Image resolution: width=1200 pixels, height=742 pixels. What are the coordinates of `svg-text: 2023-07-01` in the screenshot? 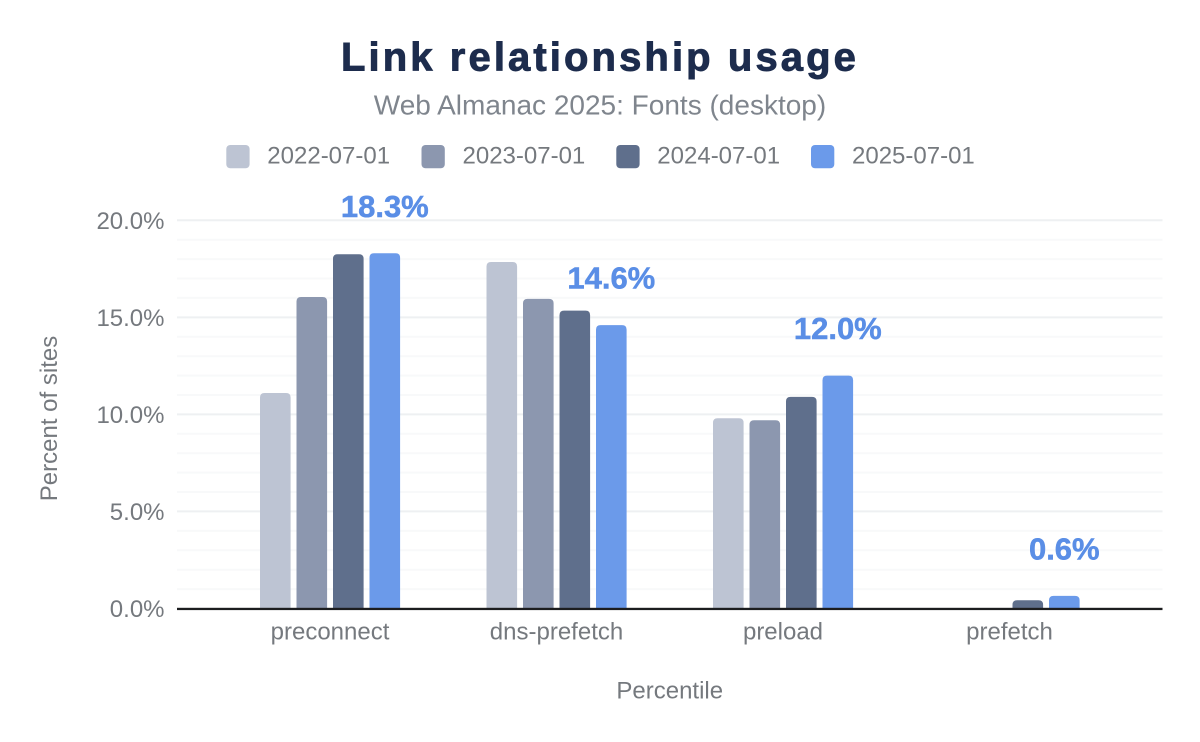 It's located at (524, 155).